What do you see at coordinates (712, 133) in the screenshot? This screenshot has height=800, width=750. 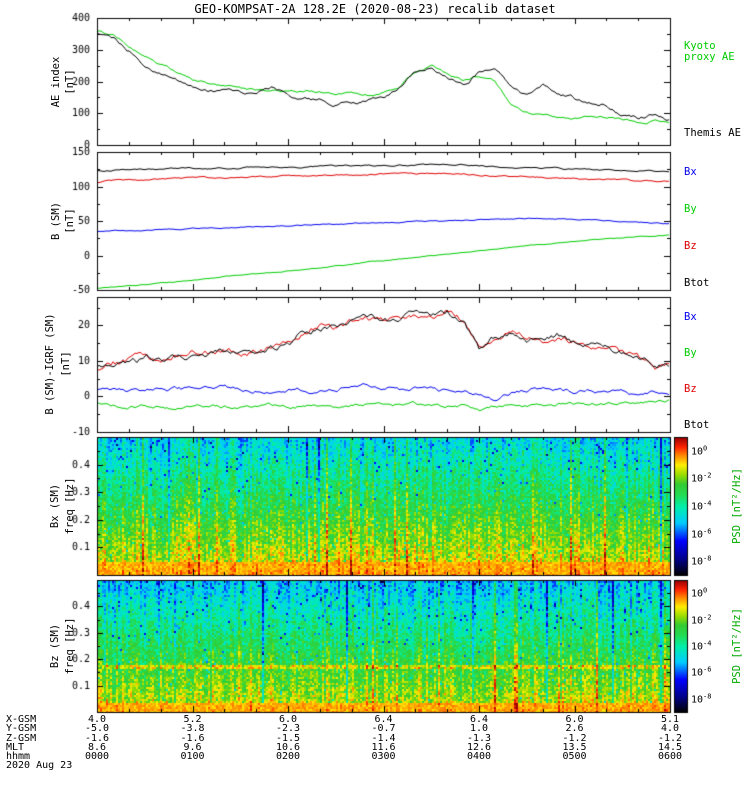 I see `legend-themis-ae: Themis AE` at bounding box center [712, 133].